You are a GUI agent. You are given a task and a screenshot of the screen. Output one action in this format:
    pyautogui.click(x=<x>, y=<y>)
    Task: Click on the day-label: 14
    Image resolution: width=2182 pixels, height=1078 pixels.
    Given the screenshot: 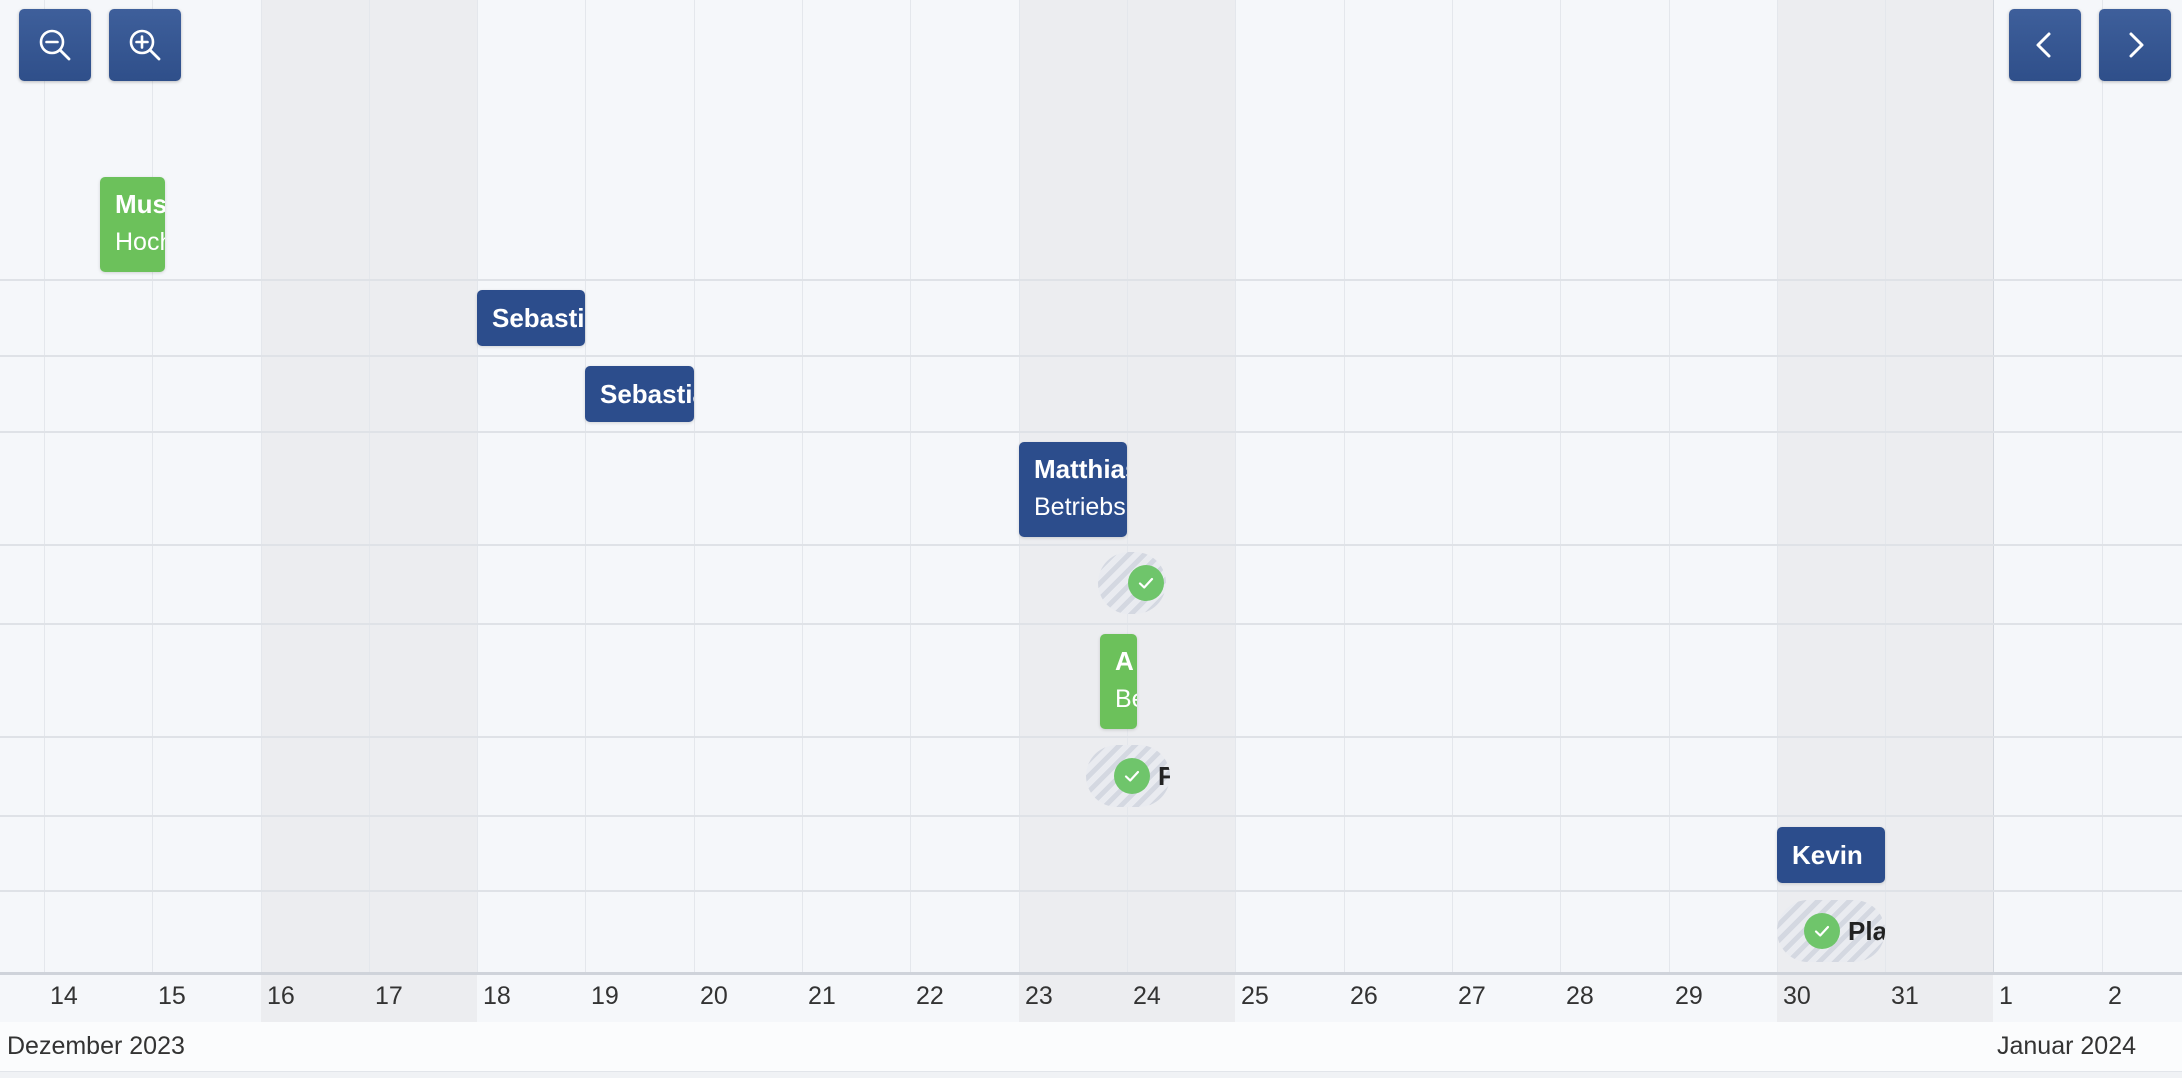 What is the action you would take?
    pyautogui.click(x=64, y=996)
    